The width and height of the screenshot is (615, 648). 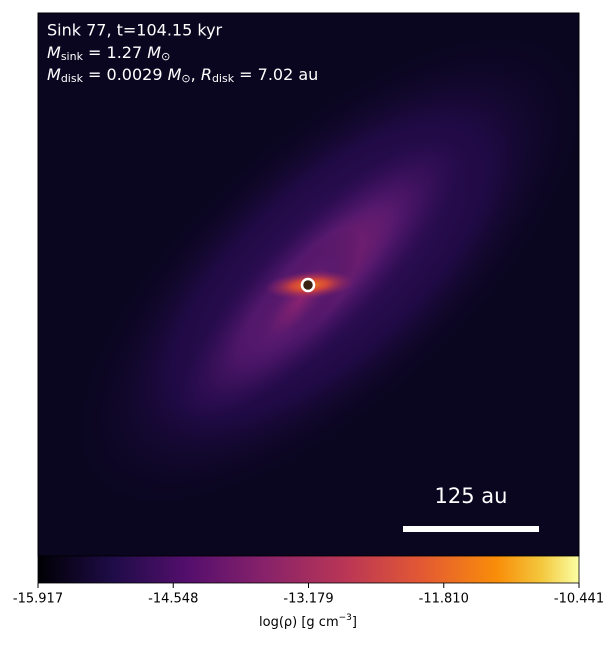 I want to click on colorbar-label: log(ρ) [g cm−3], so click(x=308, y=621).